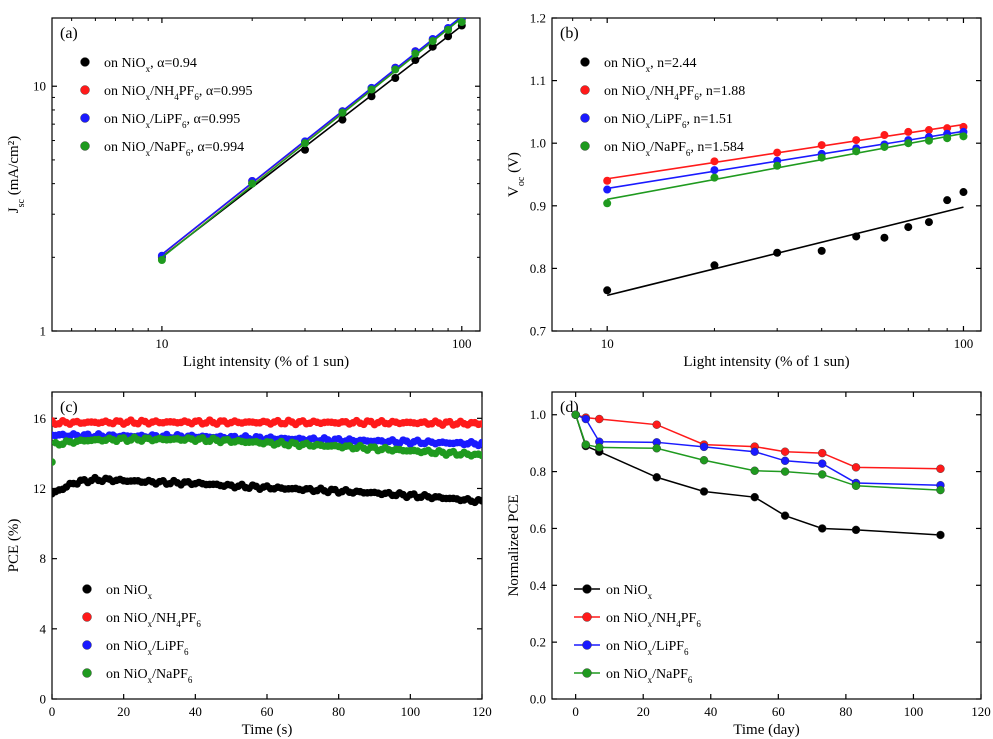  Describe the element at coordinates (43, 628) in the screenshot. I see `y-tick-label: 4` at that location.